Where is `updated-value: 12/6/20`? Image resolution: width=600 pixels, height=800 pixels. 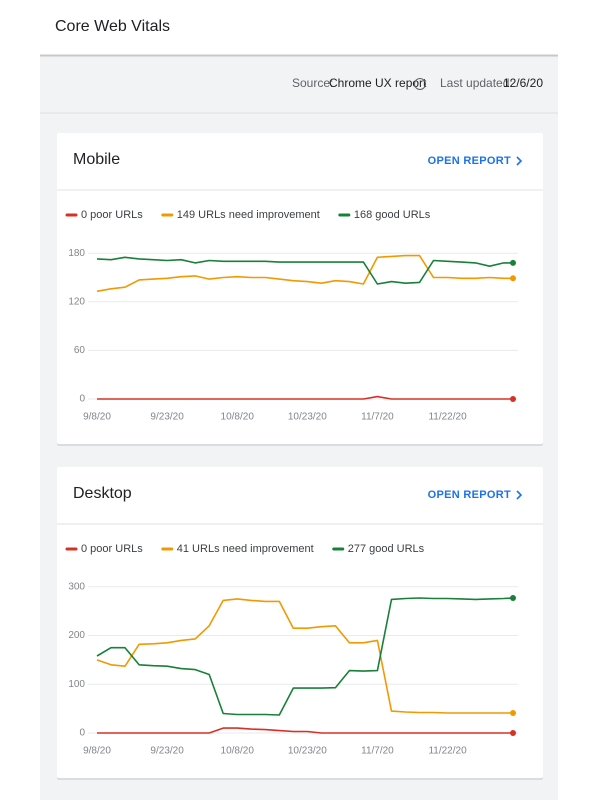
updated-value: 12/6/20 is located at coordinates (523, 83).